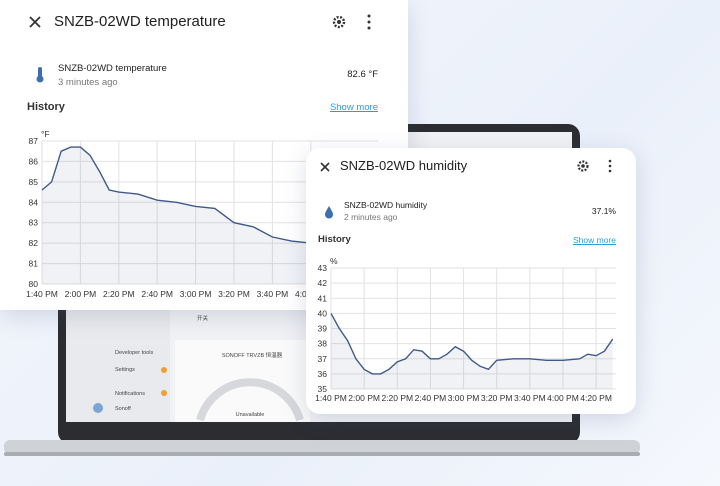 Image resolution: width=720 pixels, height=486 pixels. I want to click on laptop-base-edge, so click(322, 454).